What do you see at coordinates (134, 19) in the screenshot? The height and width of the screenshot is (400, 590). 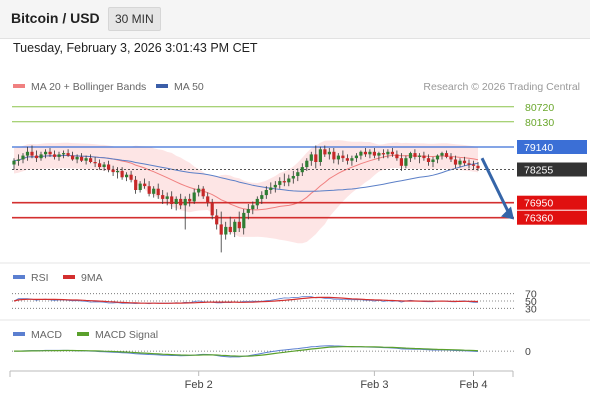 I see `timeframe-badge: 30 MIN` at bounding box center [134, 19].